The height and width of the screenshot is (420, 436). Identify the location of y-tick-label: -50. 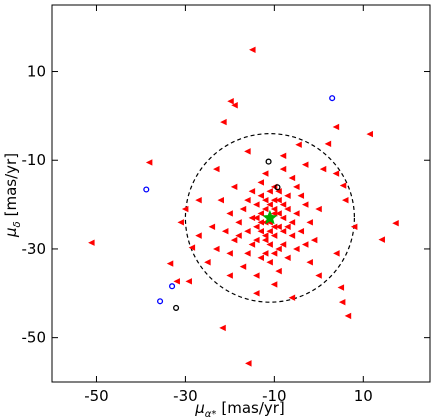
(34, 338).